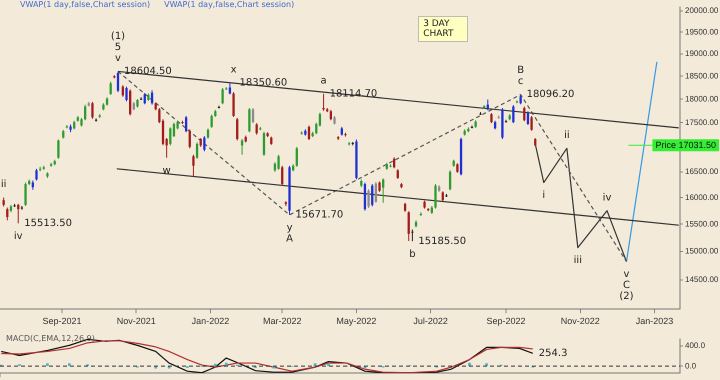 This screenshot has height=380, width=720. What do you see at coordinates (691, 365) in the screenshot?
I see `y-tick-label: 0.0` at bounding box center [691, 365].